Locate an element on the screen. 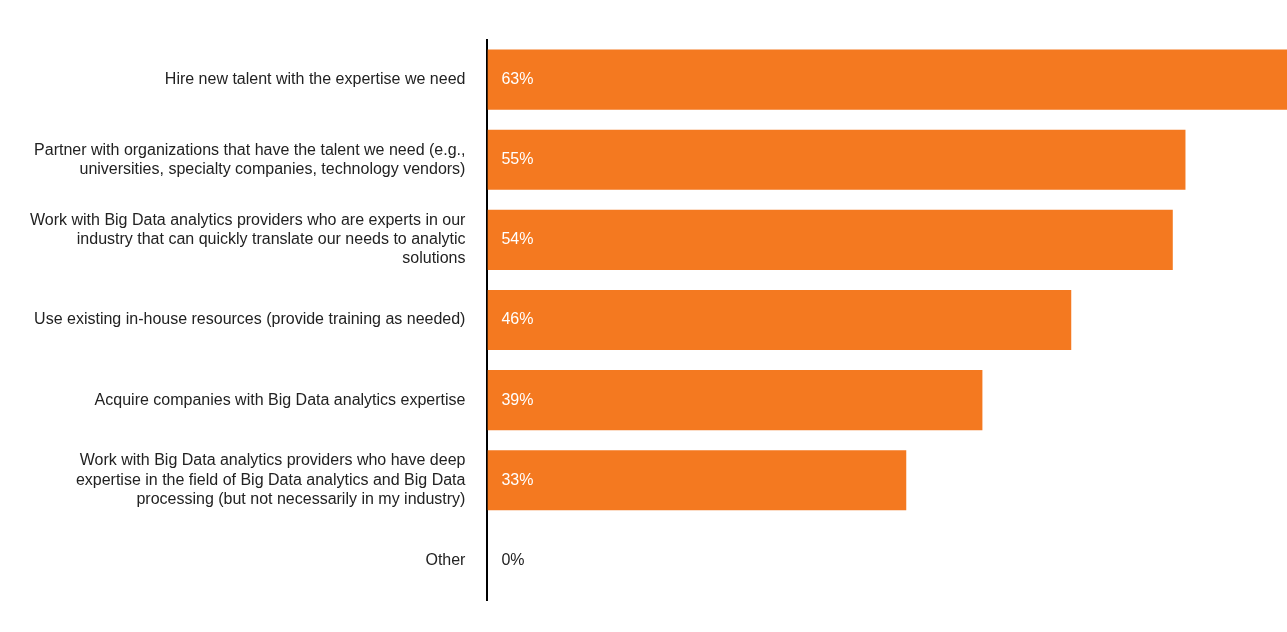 Image resolution: width=1287 pixels, height=632 pixels. data-label: 54% is located at coordinates (517, 239).